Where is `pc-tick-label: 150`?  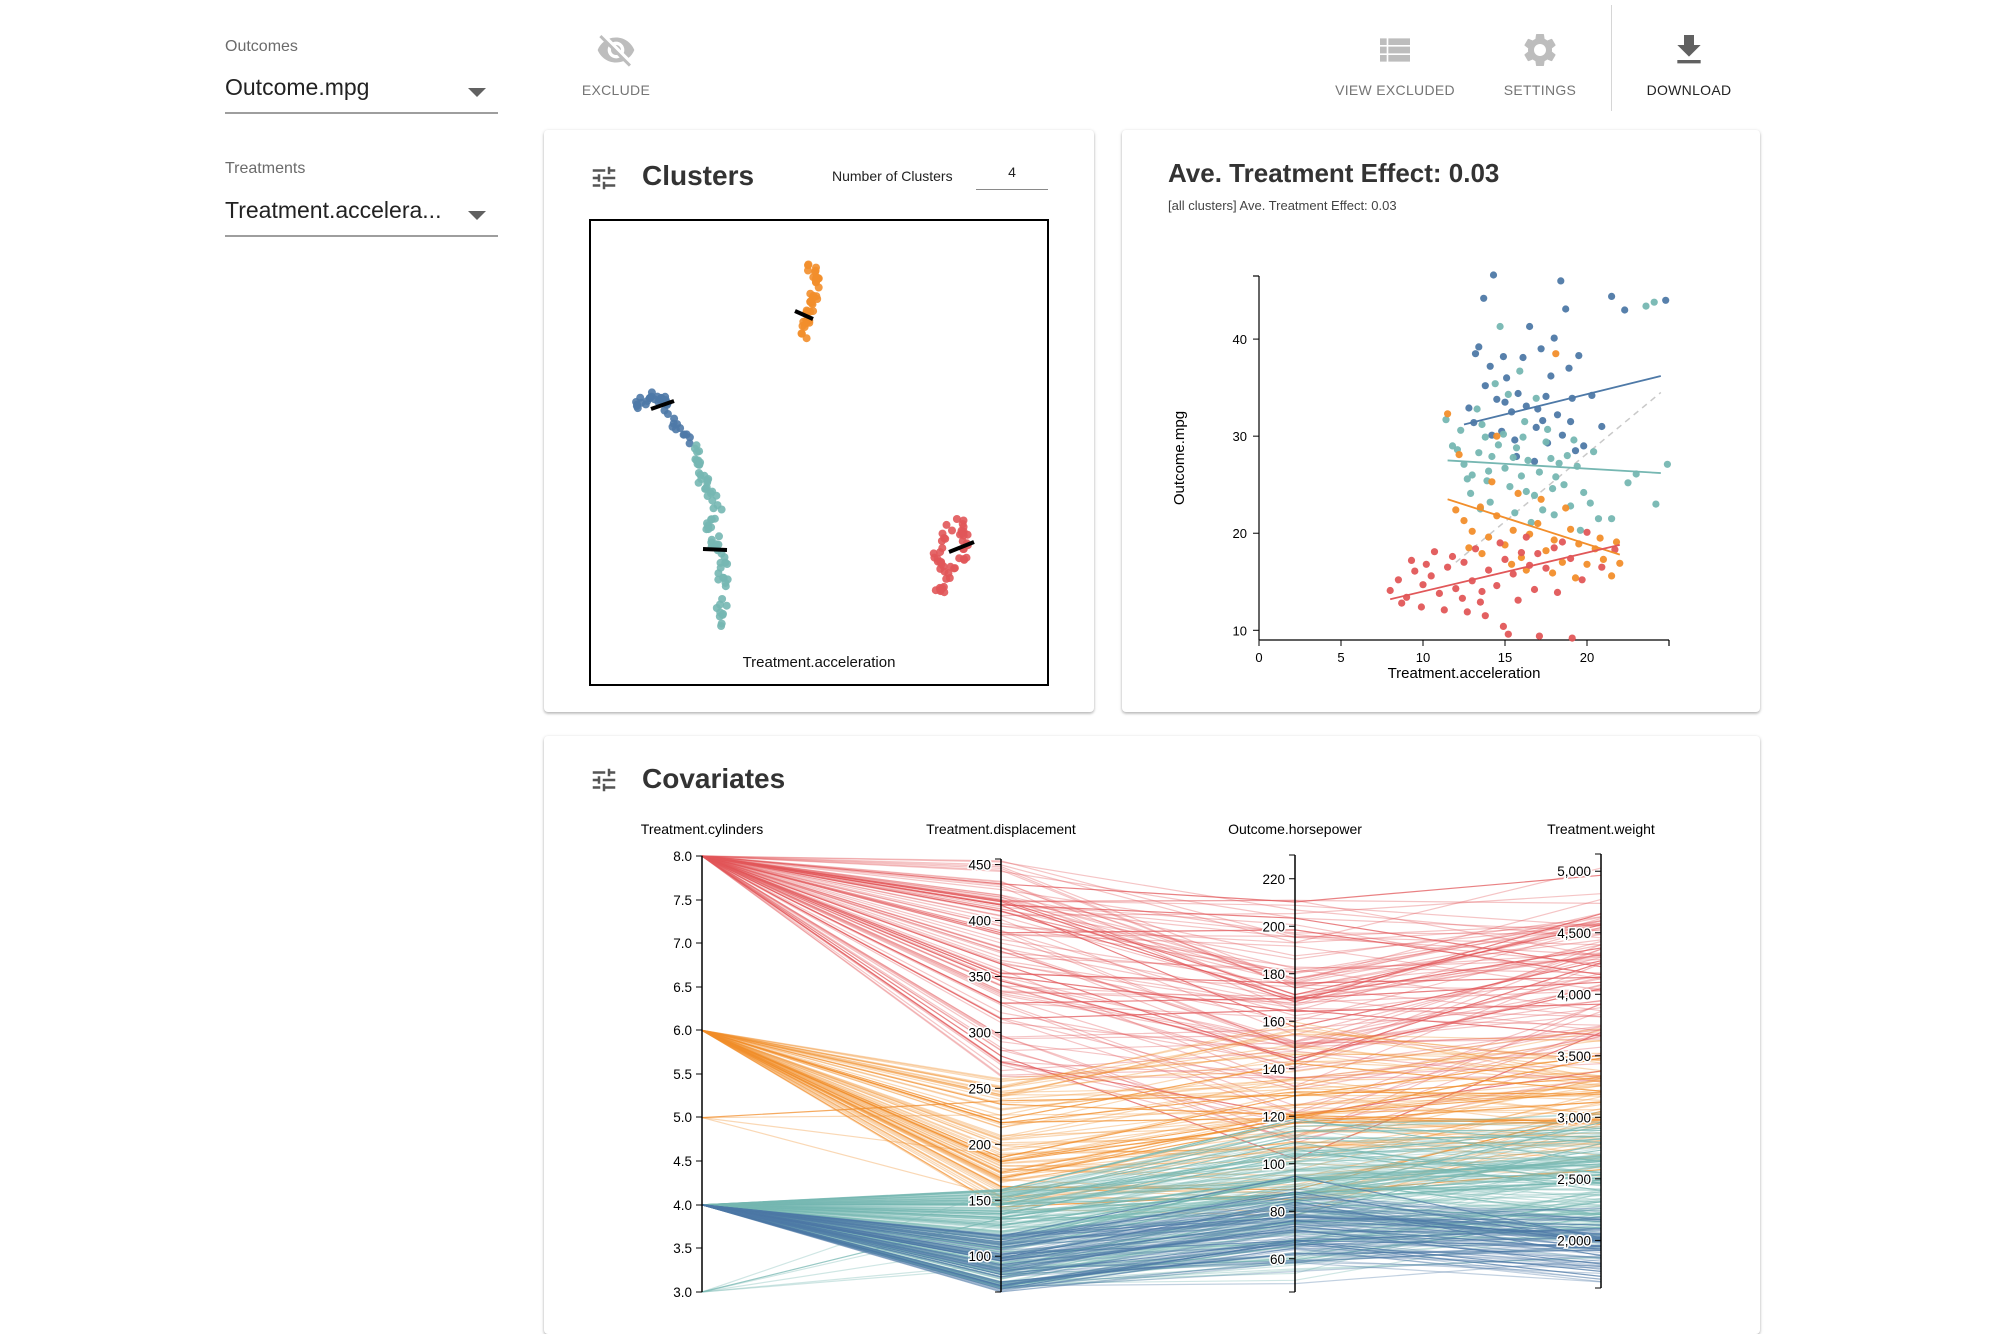
pc-tick-label: 150 is located at coordinates (979, 1200).